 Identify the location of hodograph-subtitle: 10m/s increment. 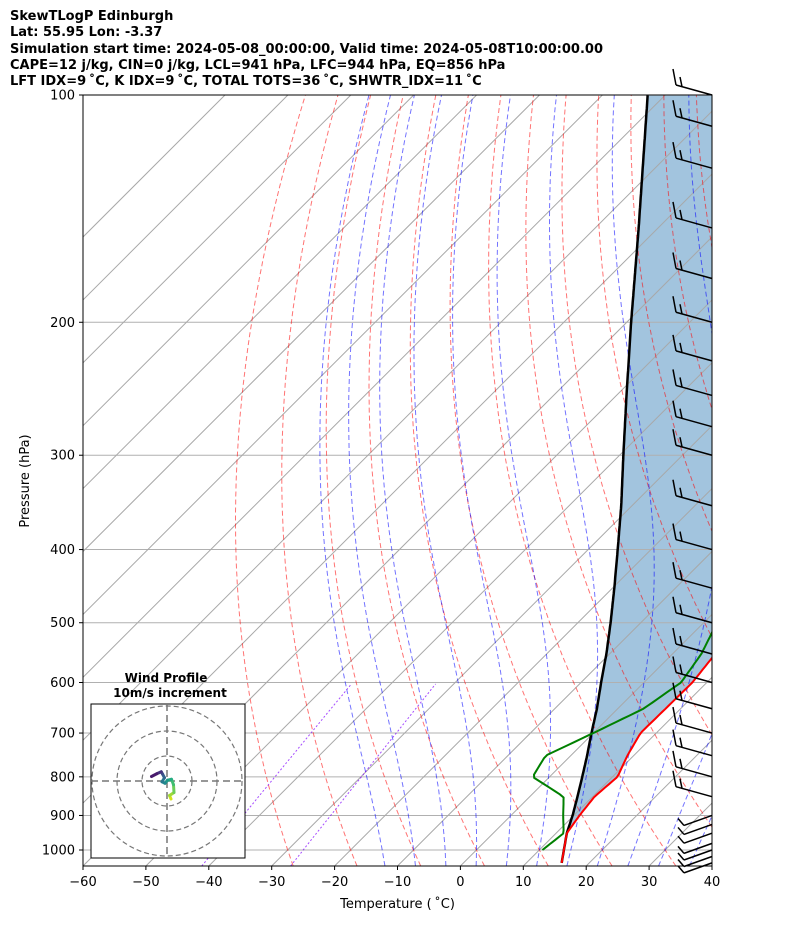
(170, 693).